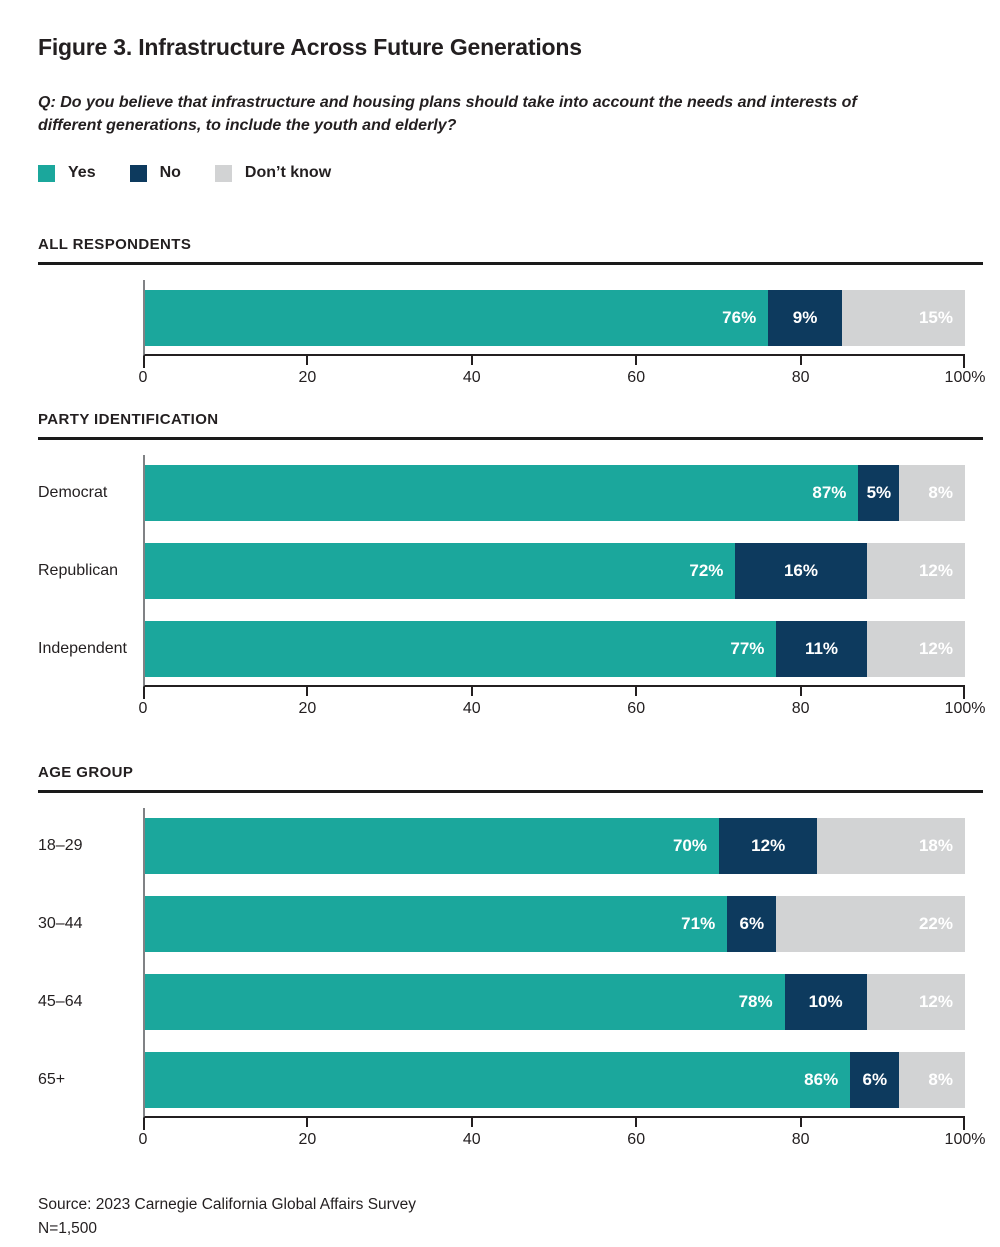 This screenshot has width=1000, height=1247. What do you see at coordinates (82, 648) in the screenshot?
I see `category-label: Independent` at bounding box center [82, 648].